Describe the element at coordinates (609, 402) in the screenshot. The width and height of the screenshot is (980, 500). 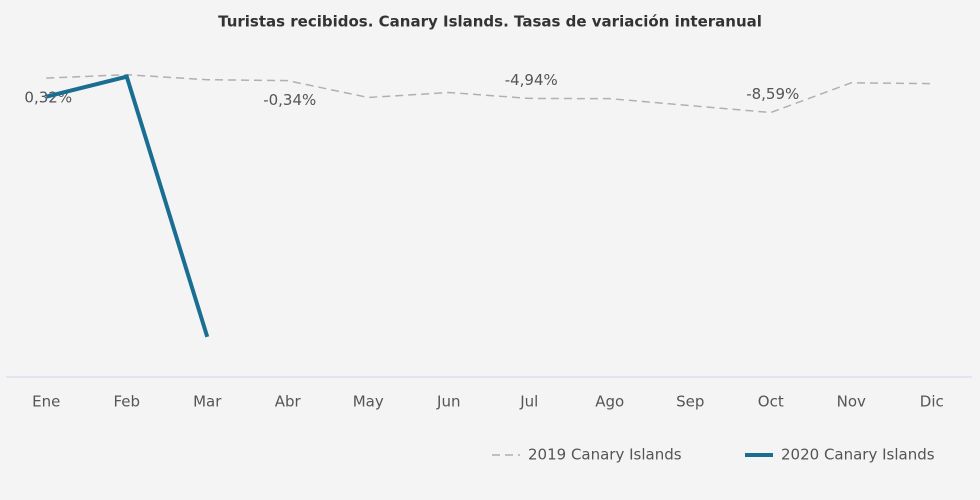
I see `x-tick-label: Ago` at that location.